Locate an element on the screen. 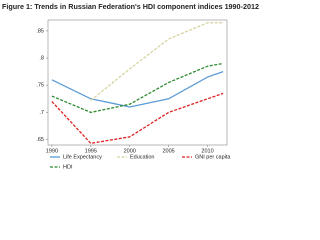 The image size is (320, 240). legend-label: Life Expectancy is located at coordinates (82, 157).